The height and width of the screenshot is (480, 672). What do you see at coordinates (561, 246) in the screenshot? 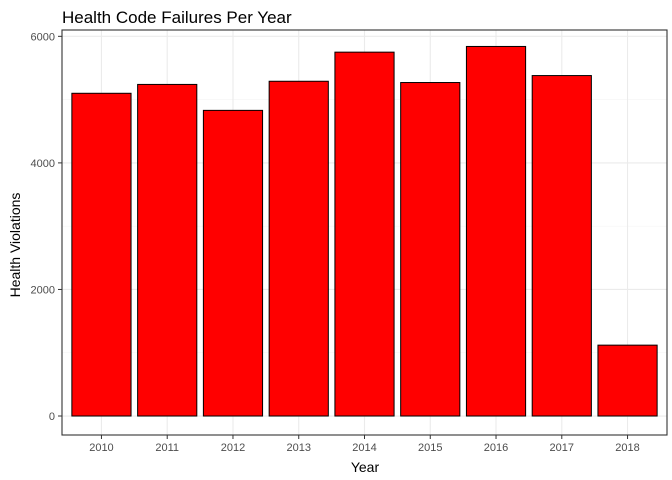
I see `bar-2017` at bounding box center [561, 246].